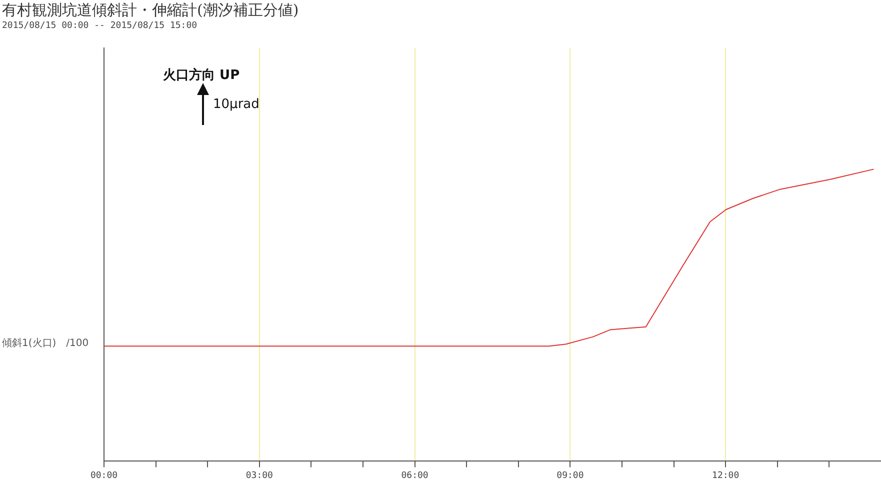  What do you see at coordinates (570, 475) in the screenshot?
I see `x-tick-label: 09:00` at bounding box center [570, 475].